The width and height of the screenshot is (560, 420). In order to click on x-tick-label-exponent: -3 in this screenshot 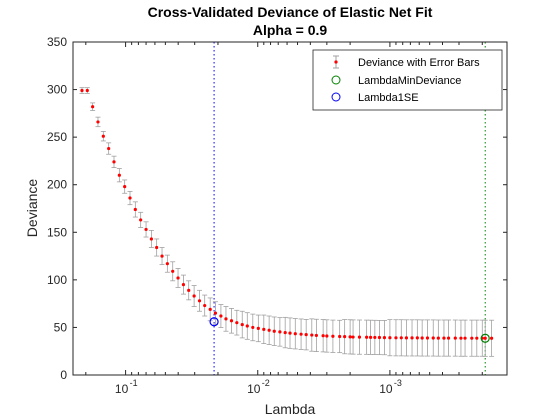, I will do `click(398, 383)`.